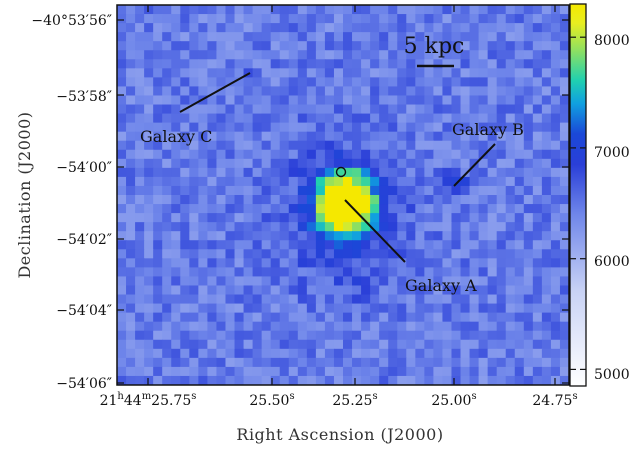 This screenshot has height=451, width=641. I want to click on x-tick-label: 21h44m25.75s, so click(148, 400).